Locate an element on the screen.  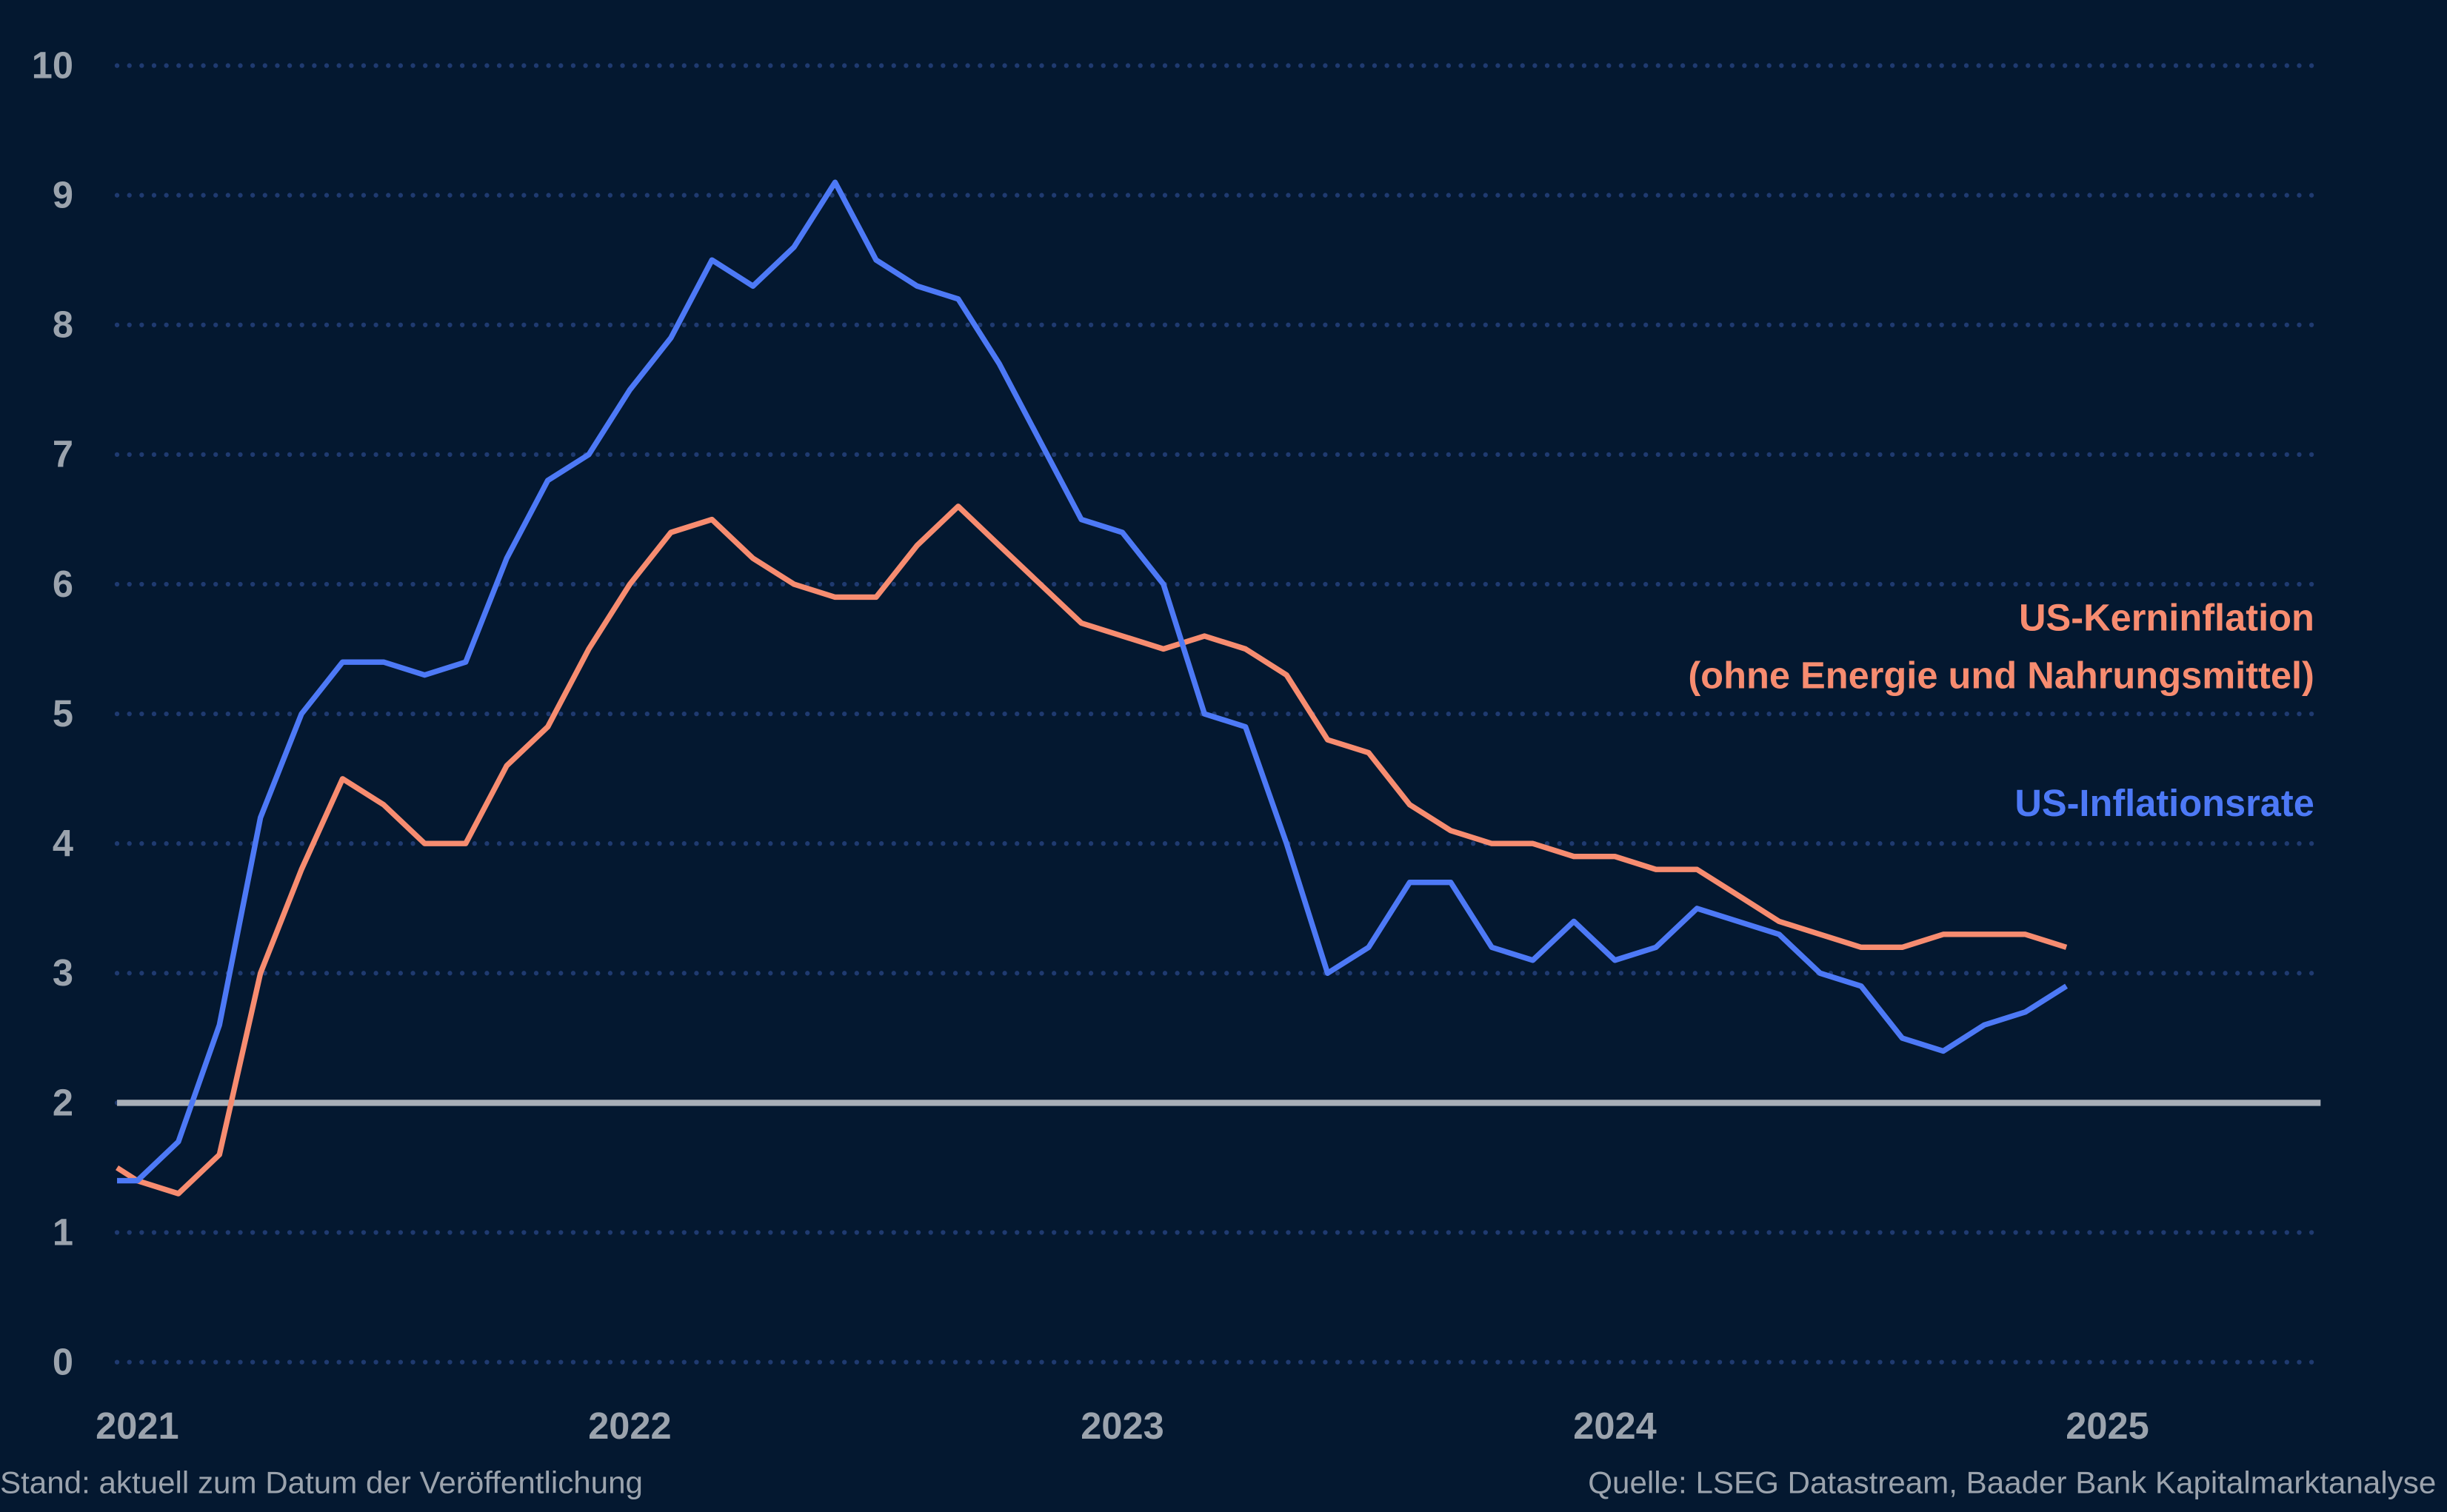
x-tick-label: 2024 is located at coordinates (1614, 1426).